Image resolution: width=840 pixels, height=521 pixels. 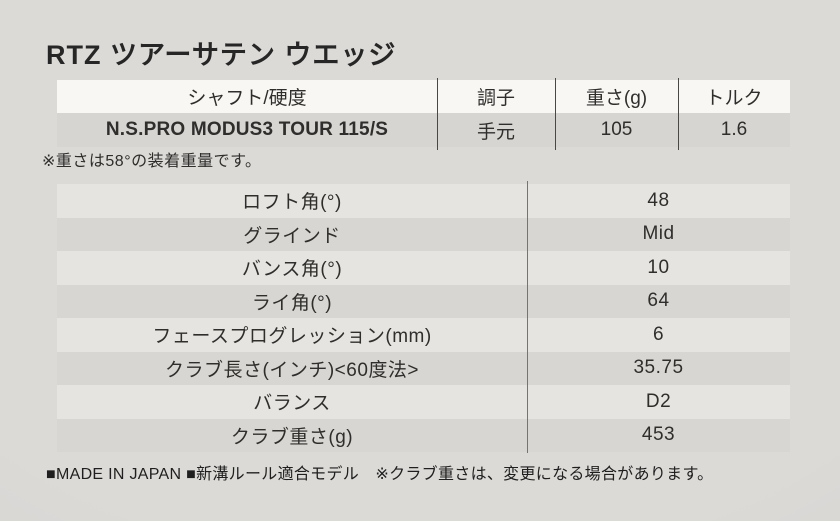 I want to click on weight-note: ※重さは58°の装着重量です。, so click(x=152, y=161).